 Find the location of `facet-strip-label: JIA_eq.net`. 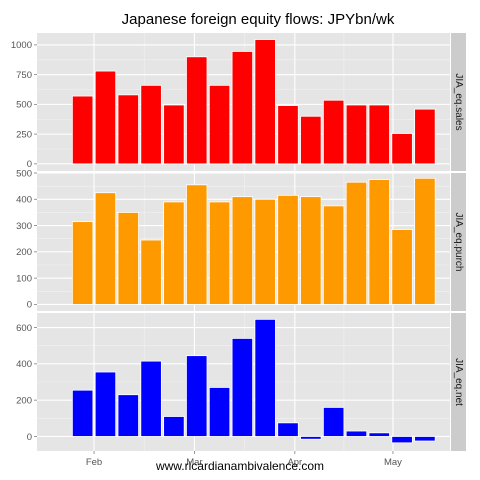

facet-strip-label: JIA_eq.net is located at coordinates (458, 382).